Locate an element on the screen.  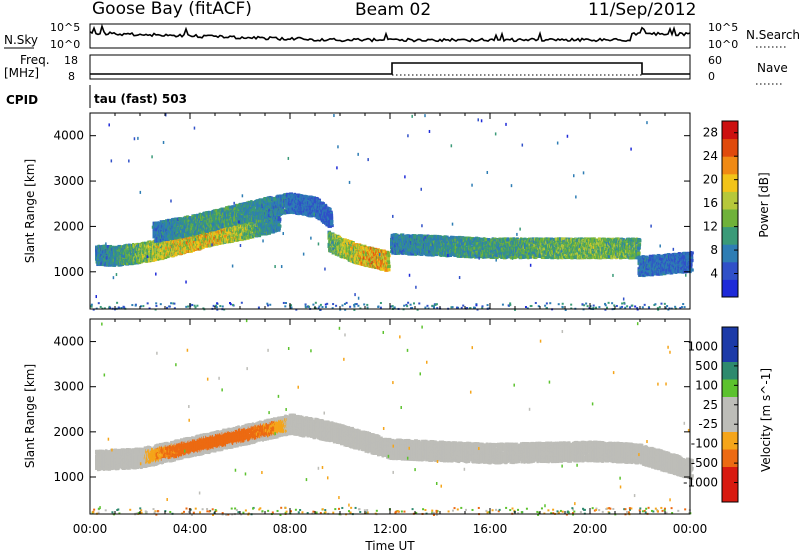
freq-panel is located at coordinates (390, 67).